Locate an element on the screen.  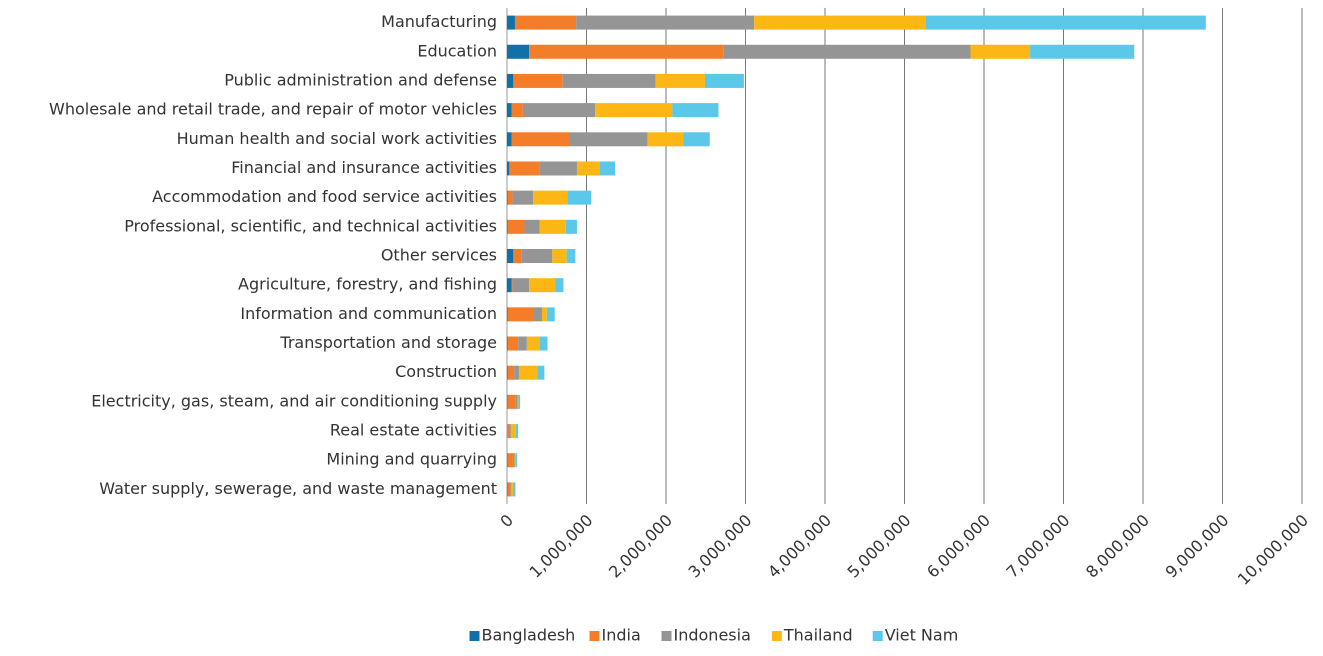
x-tick-label: 7,000,000 is located at coordinates (1037, 546).